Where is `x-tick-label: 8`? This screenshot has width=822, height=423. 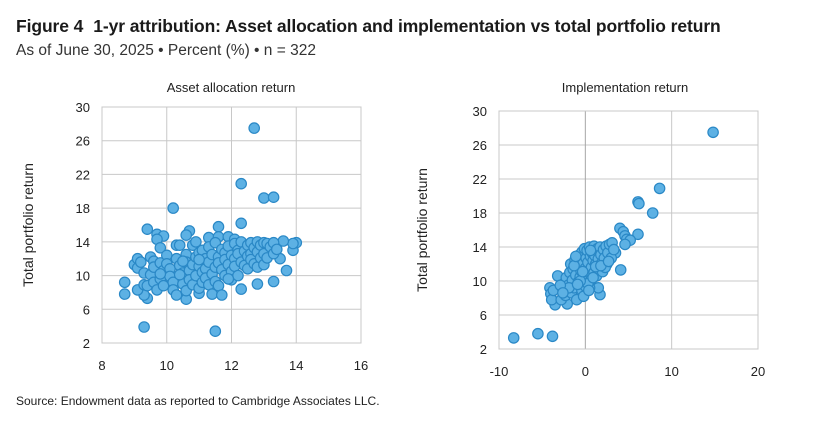 x-tick-label: 8 is located at coordinates (101, 365).